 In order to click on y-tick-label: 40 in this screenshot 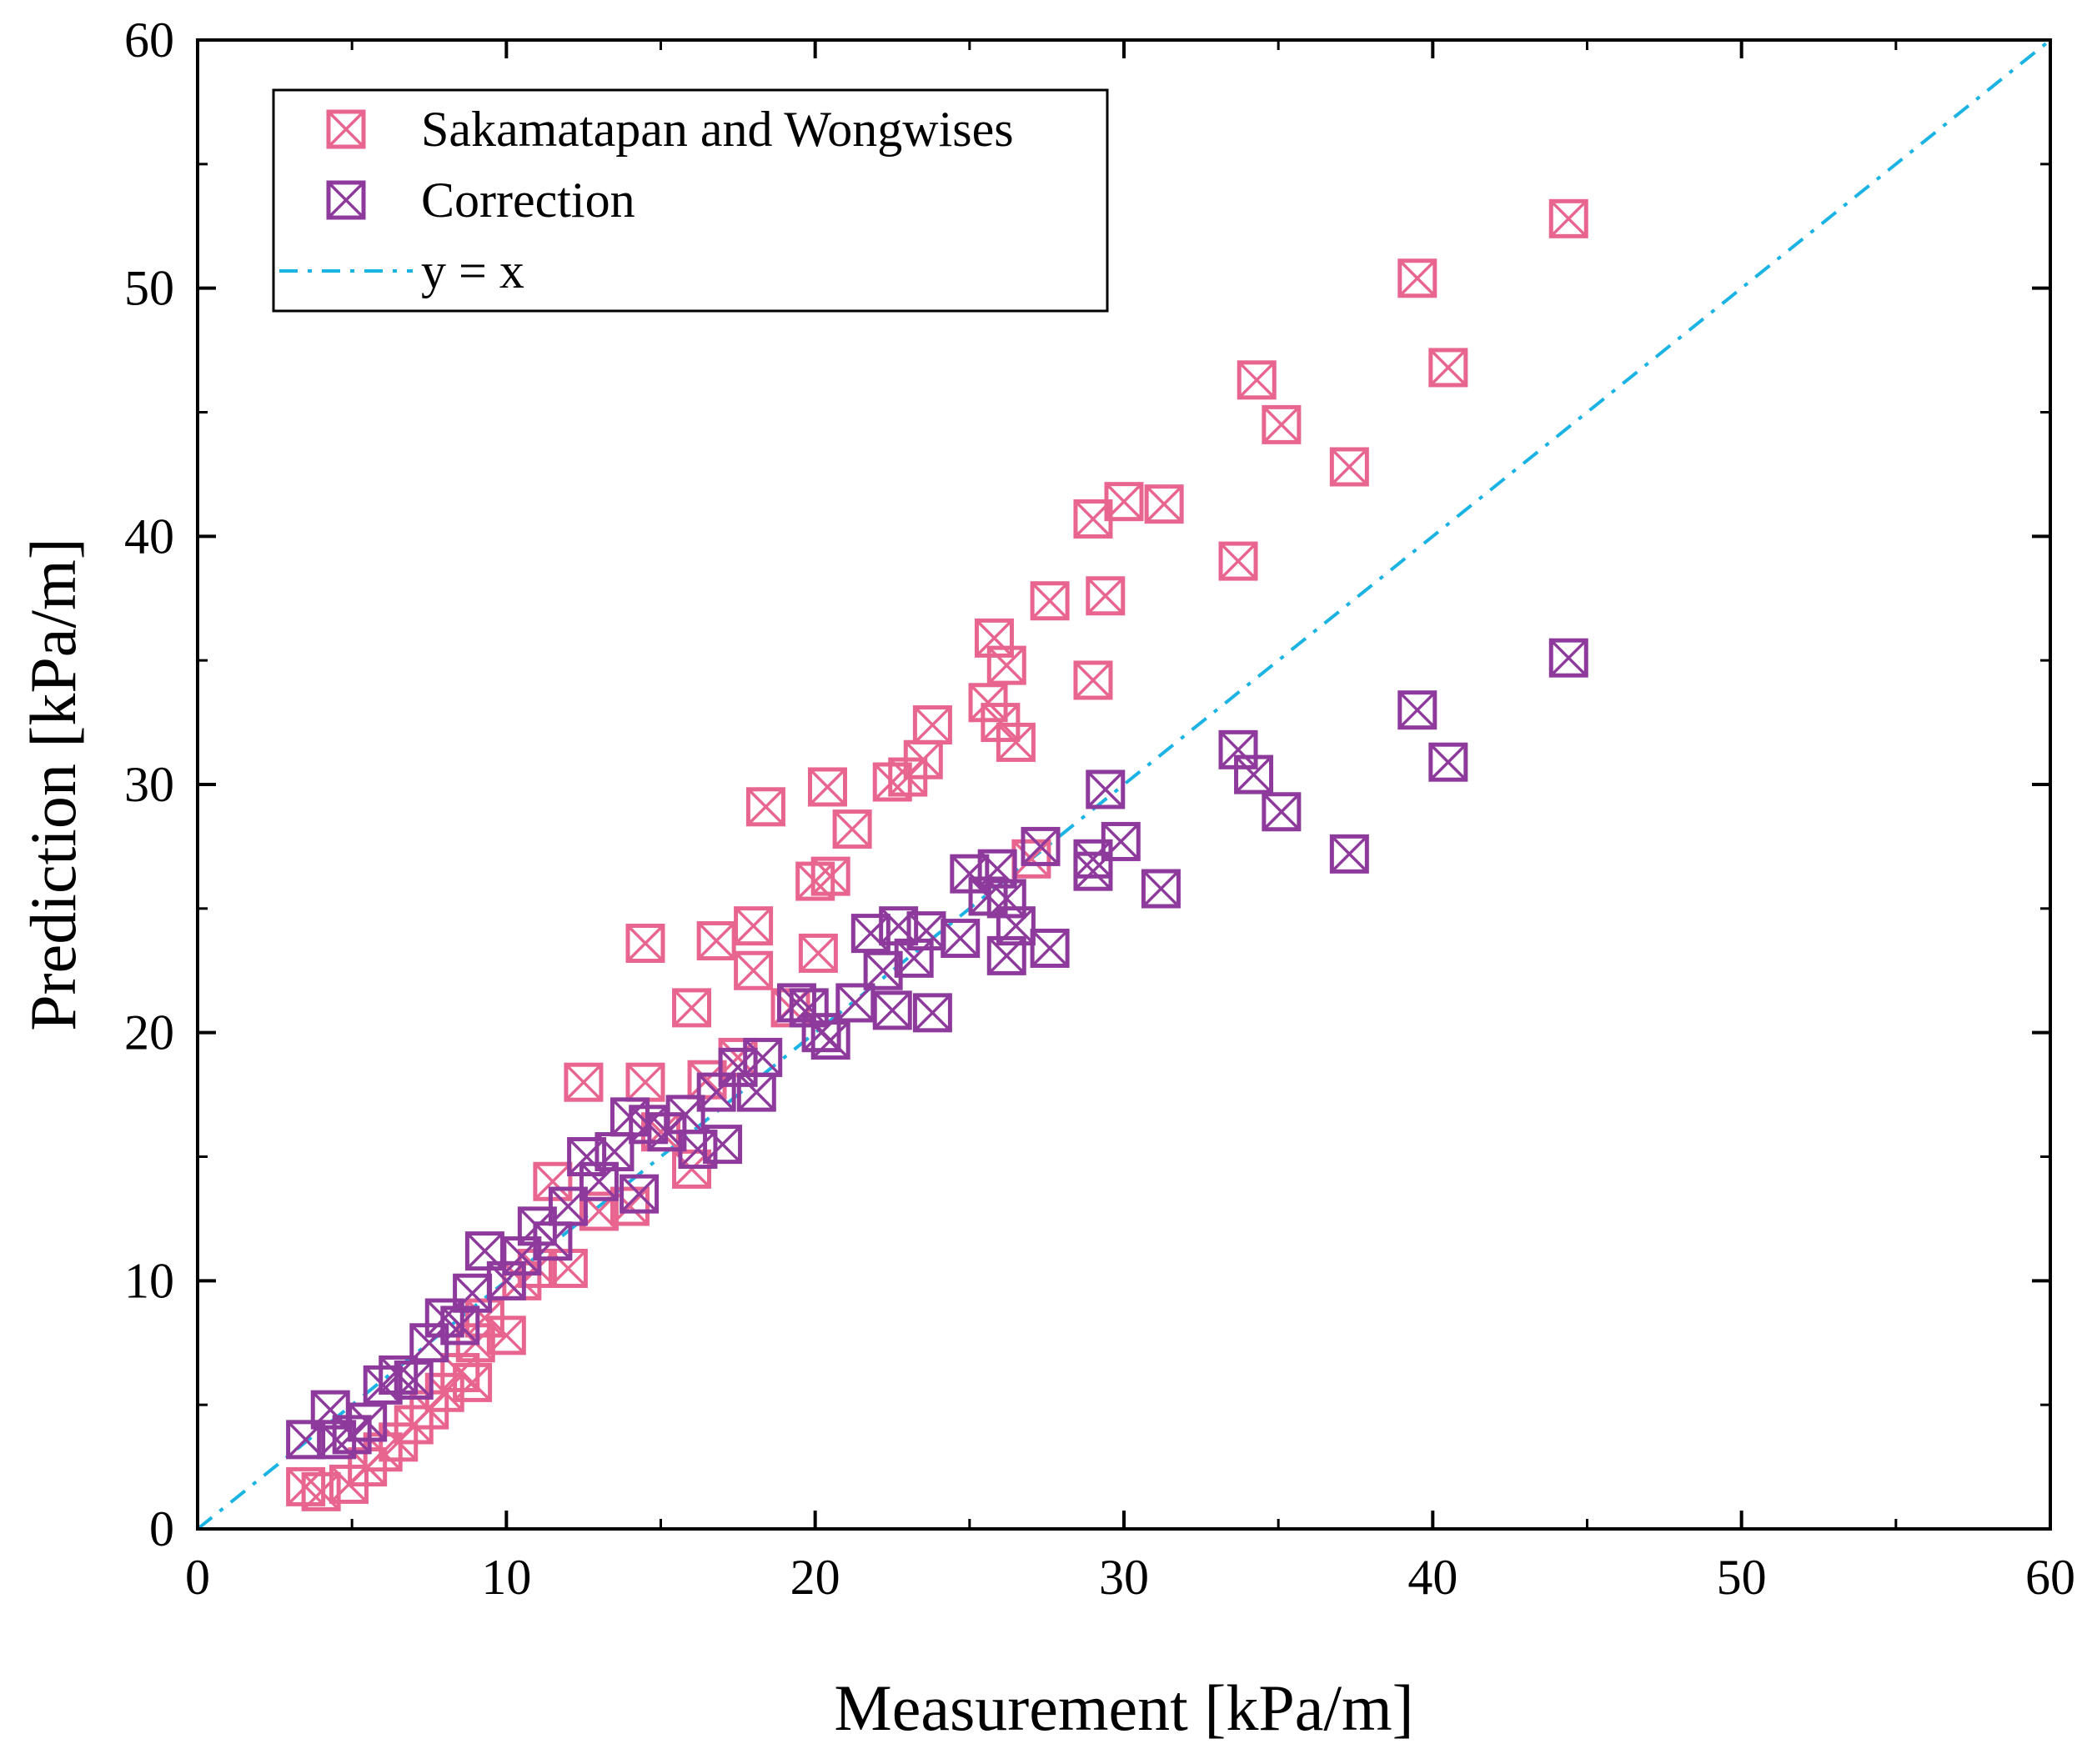, I will do `click(149, 536)`.